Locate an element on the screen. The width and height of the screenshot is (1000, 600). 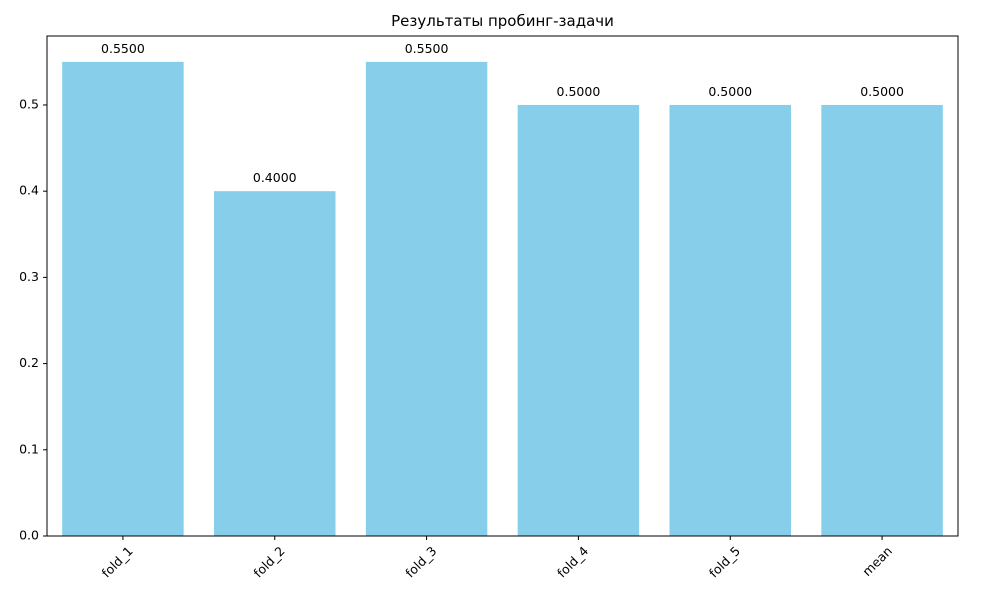
y-tick-label-0: 0.0 is located at coordinates (29, 535).